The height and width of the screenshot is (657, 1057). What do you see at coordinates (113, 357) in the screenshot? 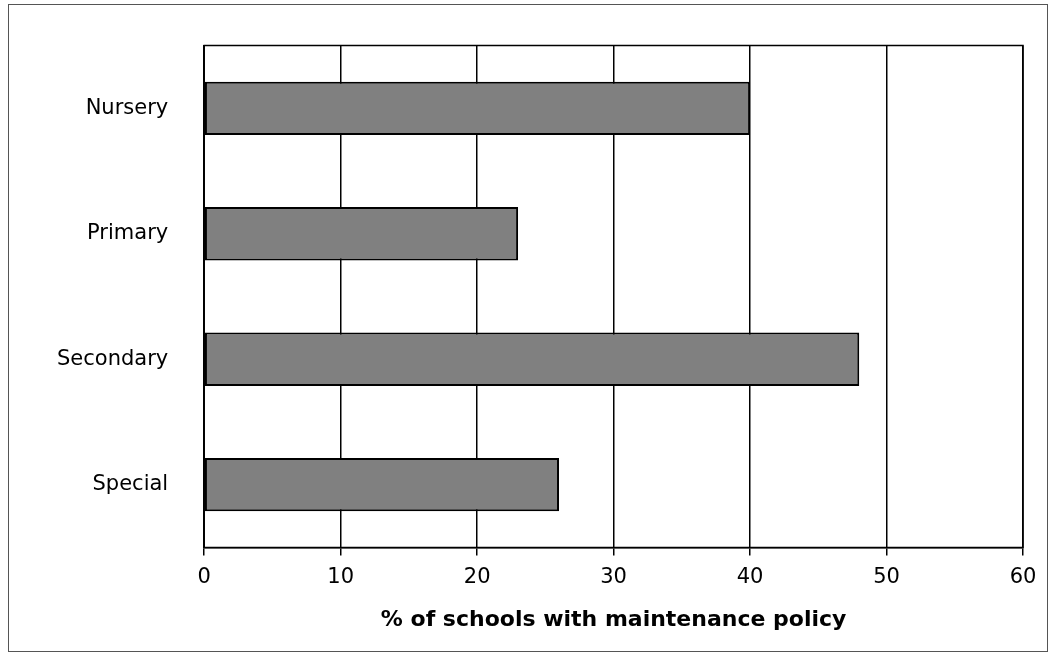
I see `y-tick-label: Secondary` at bounding box center [113, 357].